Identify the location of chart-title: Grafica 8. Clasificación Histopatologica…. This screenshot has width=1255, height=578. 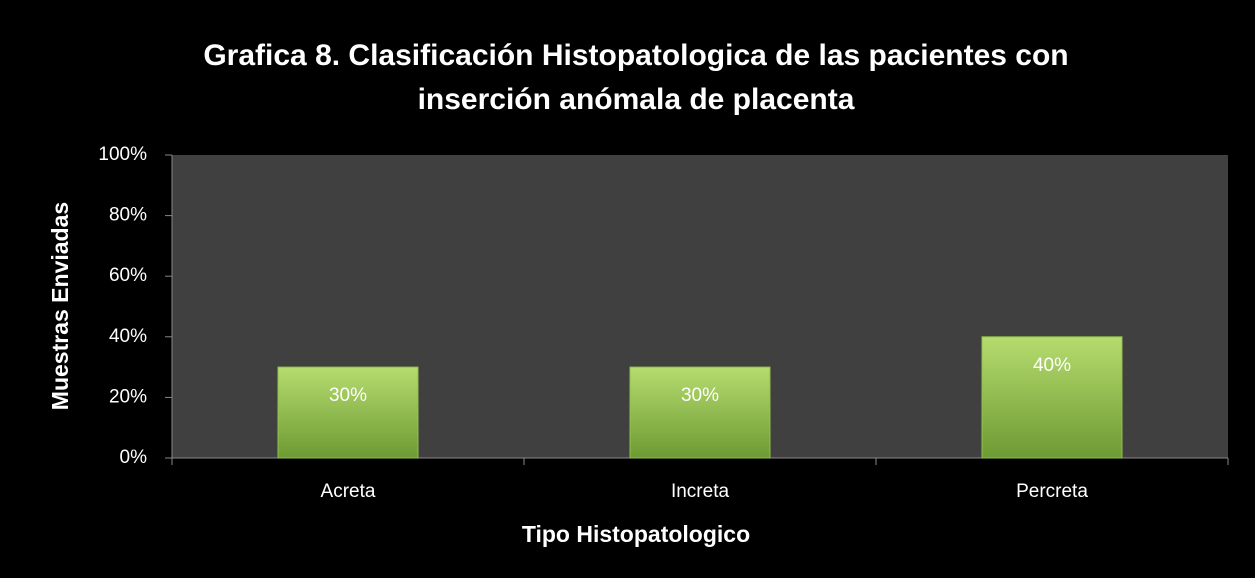
(635, 55).